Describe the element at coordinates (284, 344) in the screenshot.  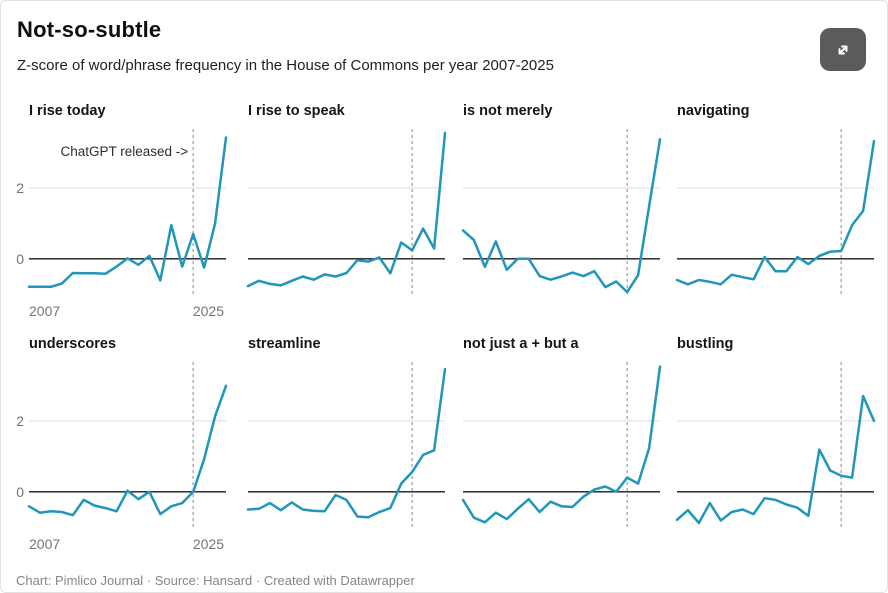
I see `chart-title: streamline` at that location.